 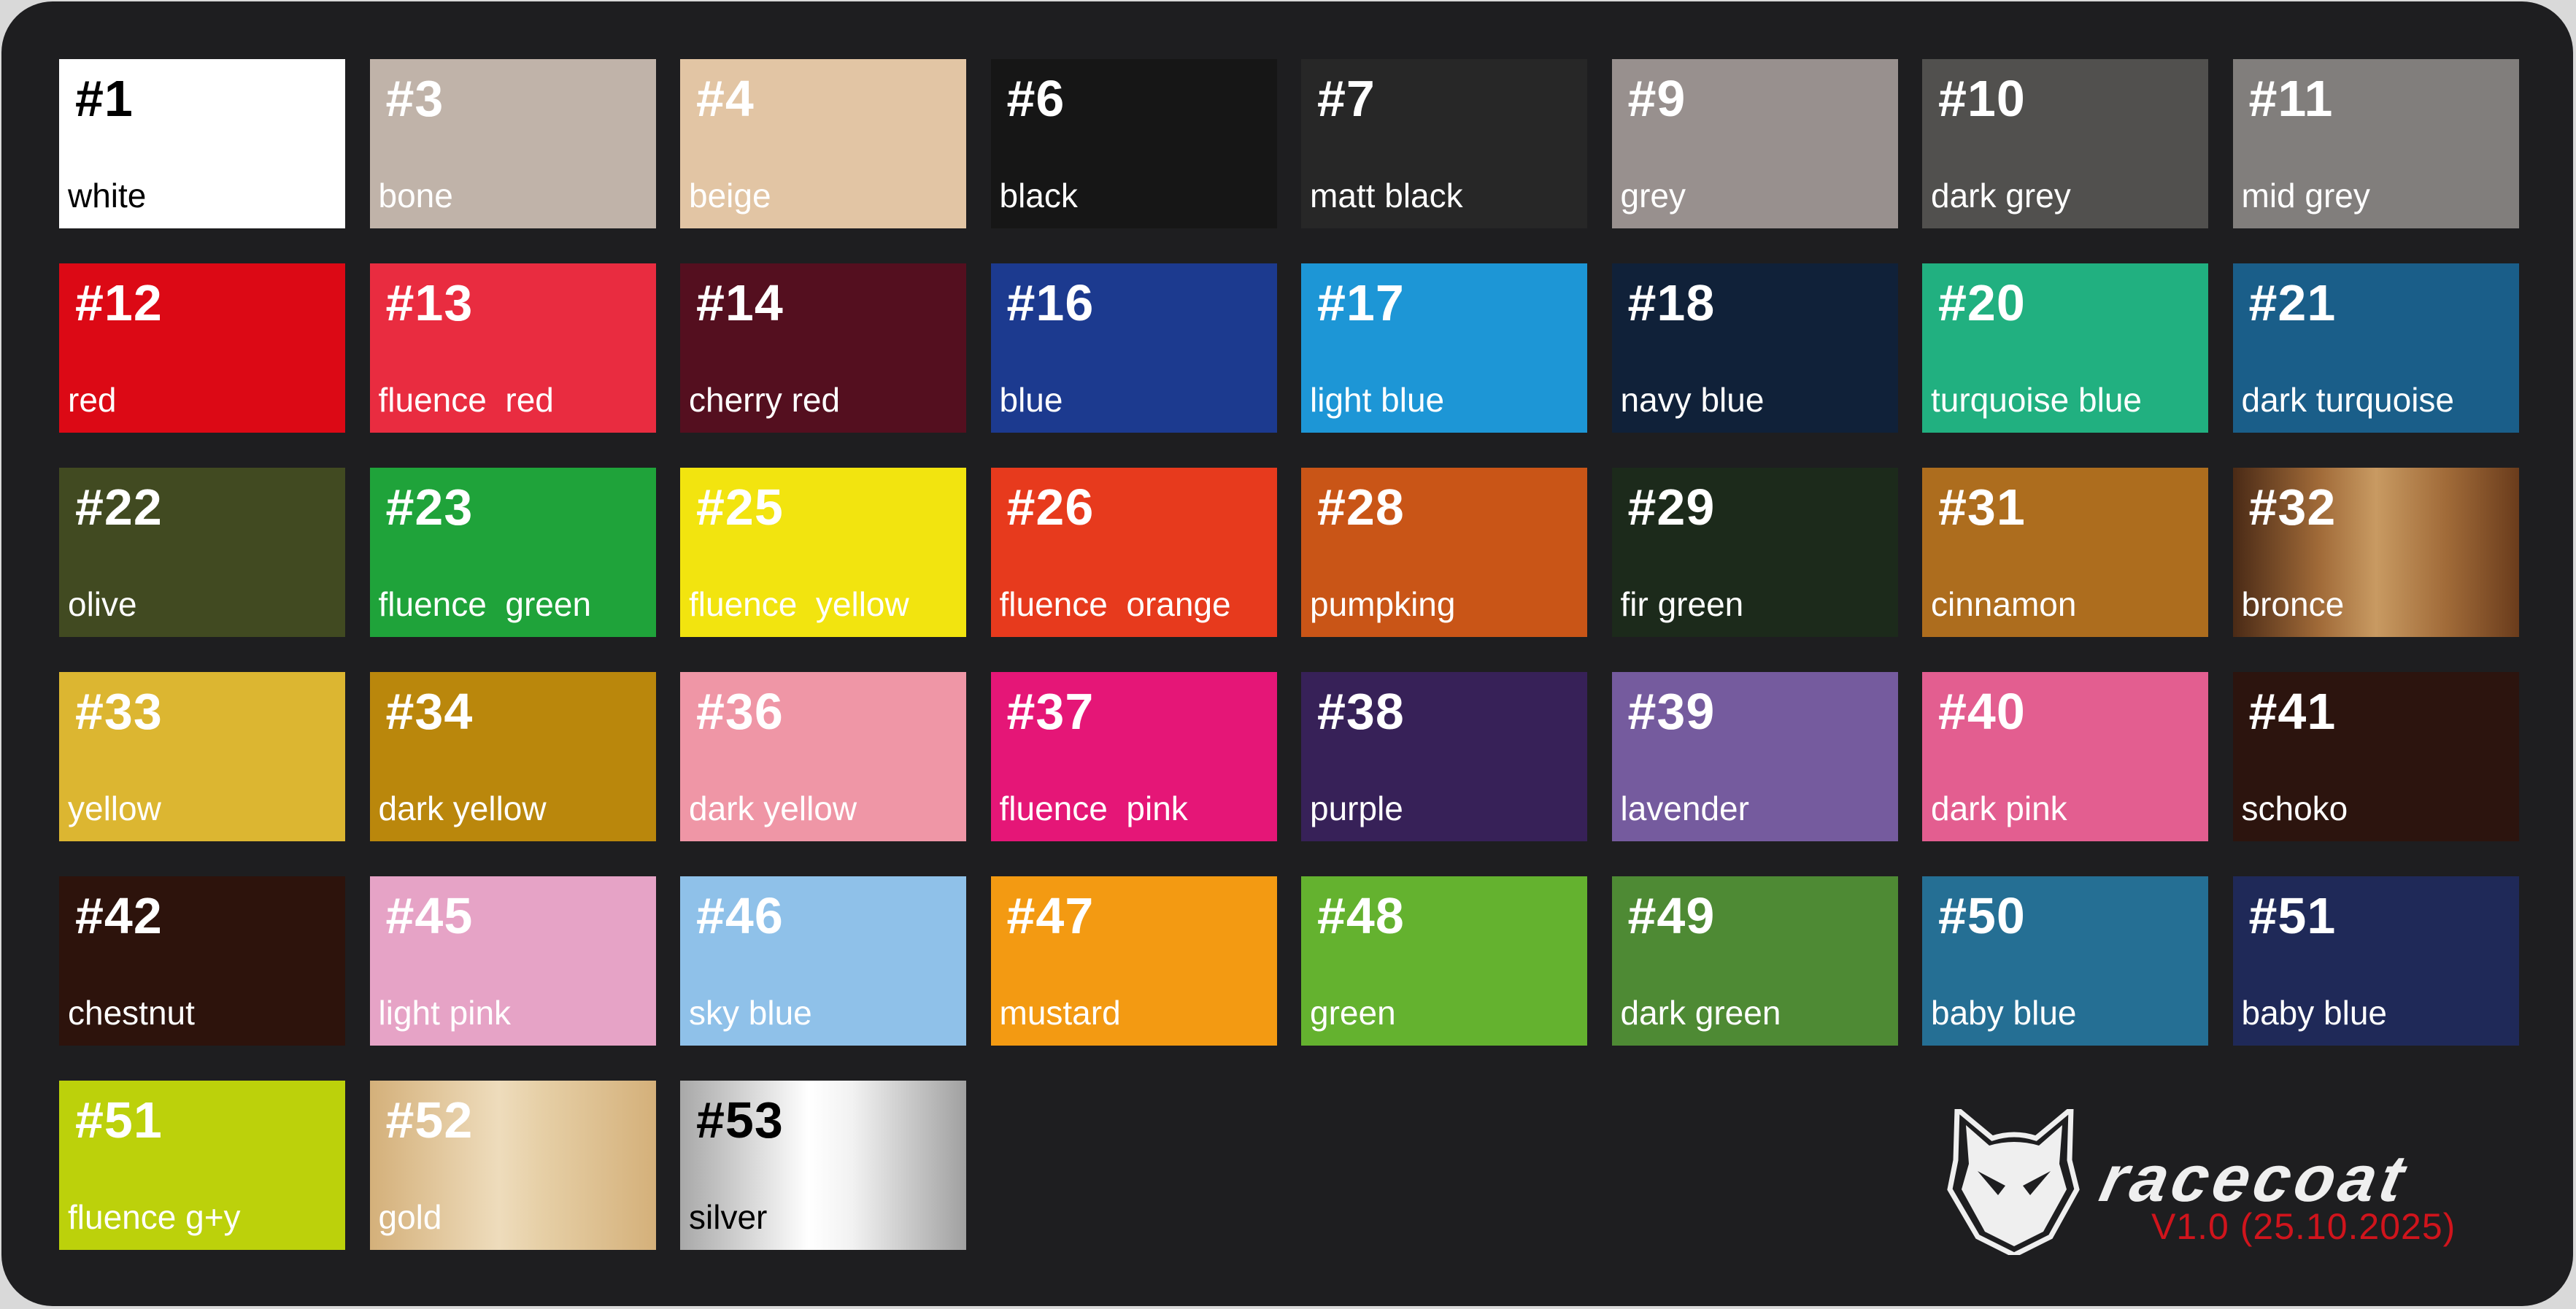 What do you see at coordinates (1361, 302) in the screenshot?
I see `swatch-number: #17` at bounding box center [1361, 302].